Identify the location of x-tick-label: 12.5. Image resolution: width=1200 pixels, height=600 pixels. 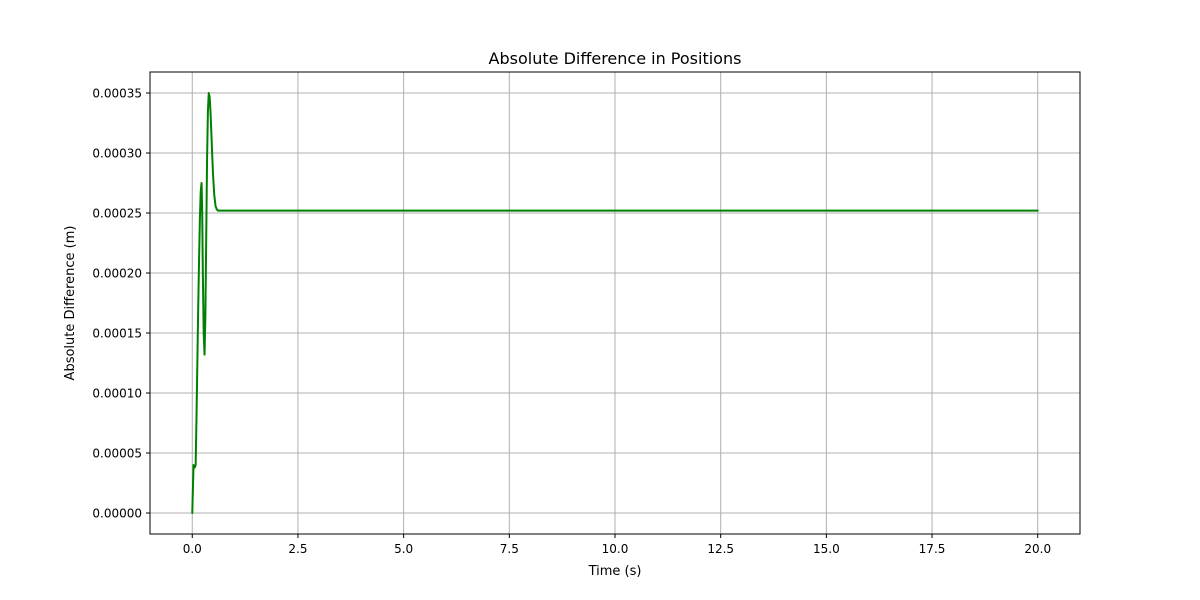
(720, 549).